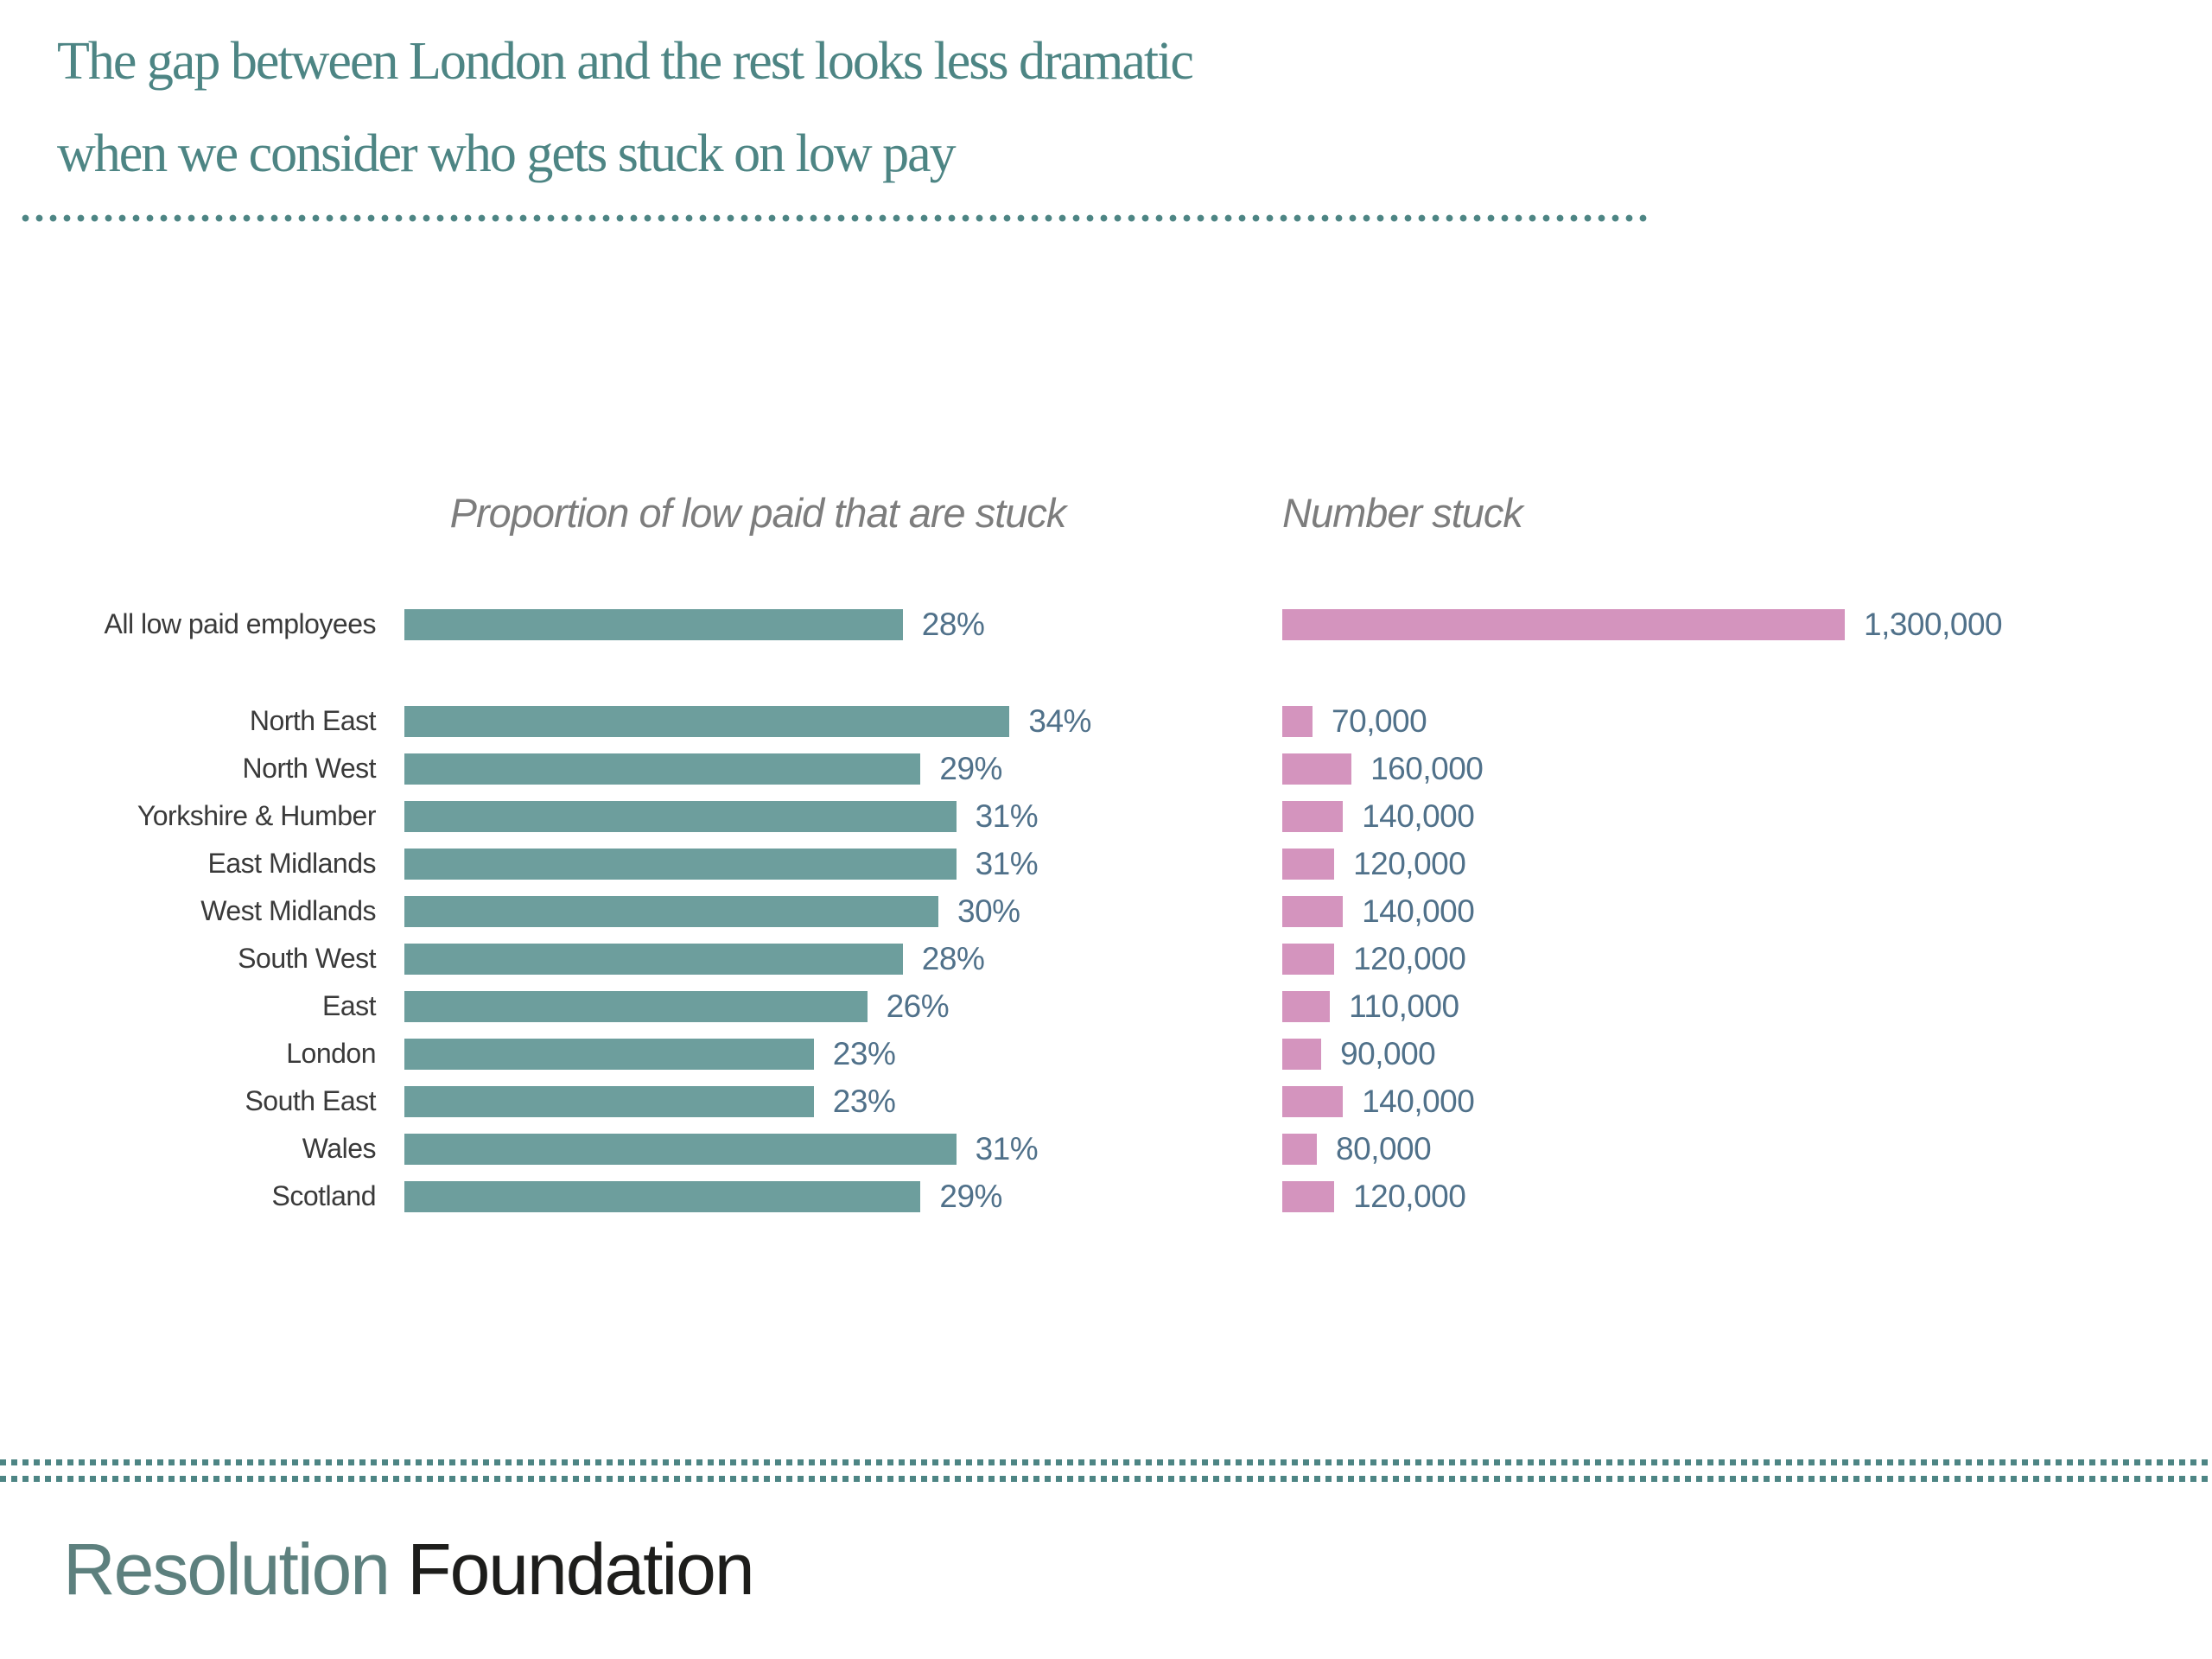  What do you see at coordinates (227, 1569) in the screenshot?
I see `logo-word-resolution: Resolution` at bounding box center [227, 1569].